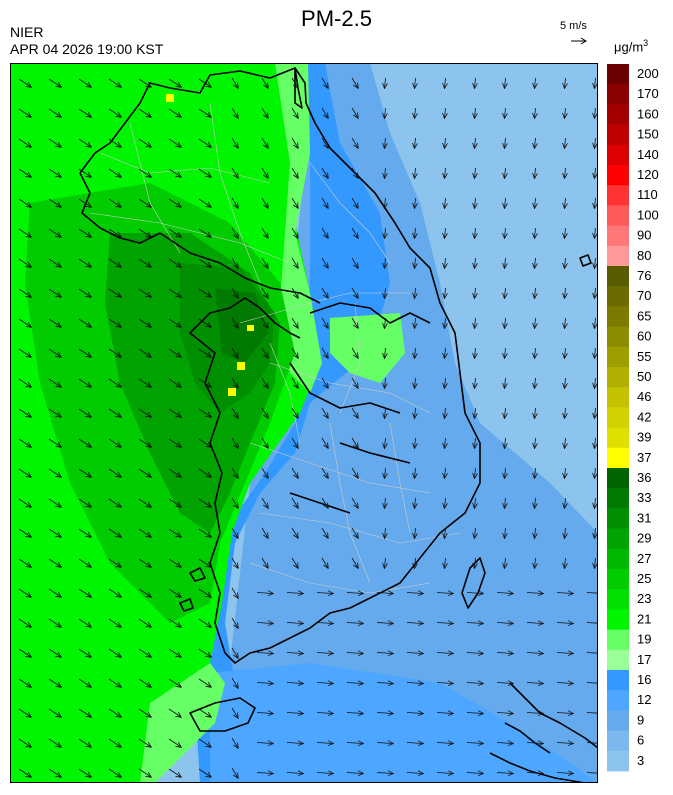 The image size is (673, 795). Describe the element at coordinates (648, 174) in the screenshot. I see `legend-tick-label: 120` at that location.